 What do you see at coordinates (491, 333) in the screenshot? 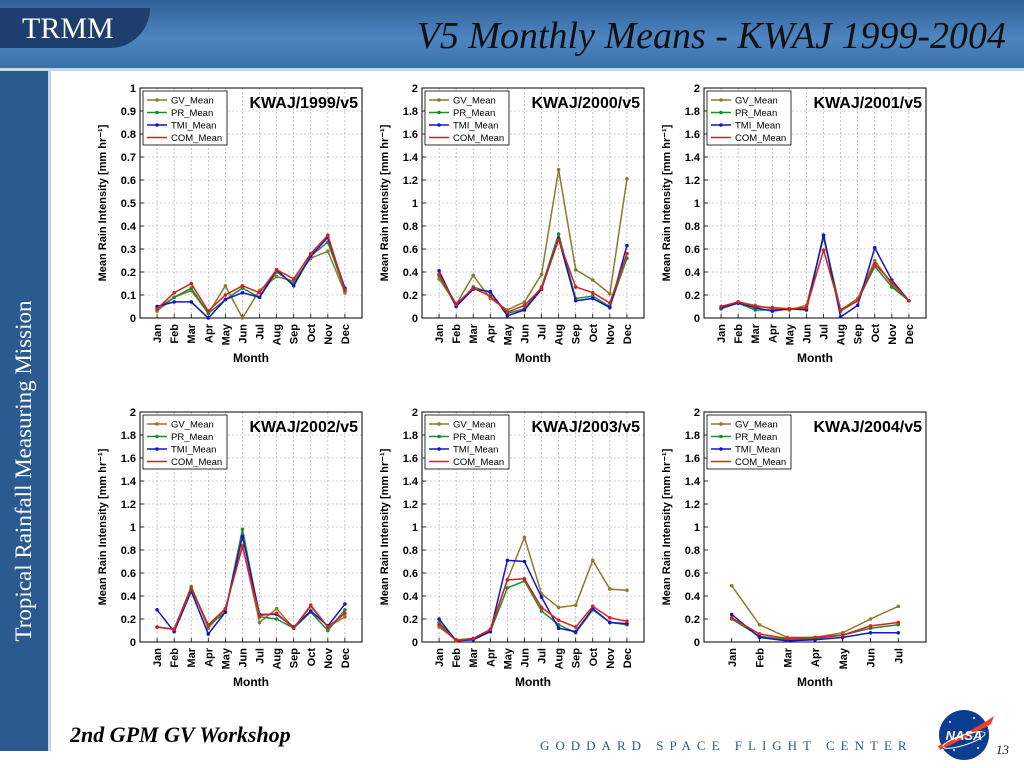
I see `x-tick-label: Apr` at bounding box center [491, 333].